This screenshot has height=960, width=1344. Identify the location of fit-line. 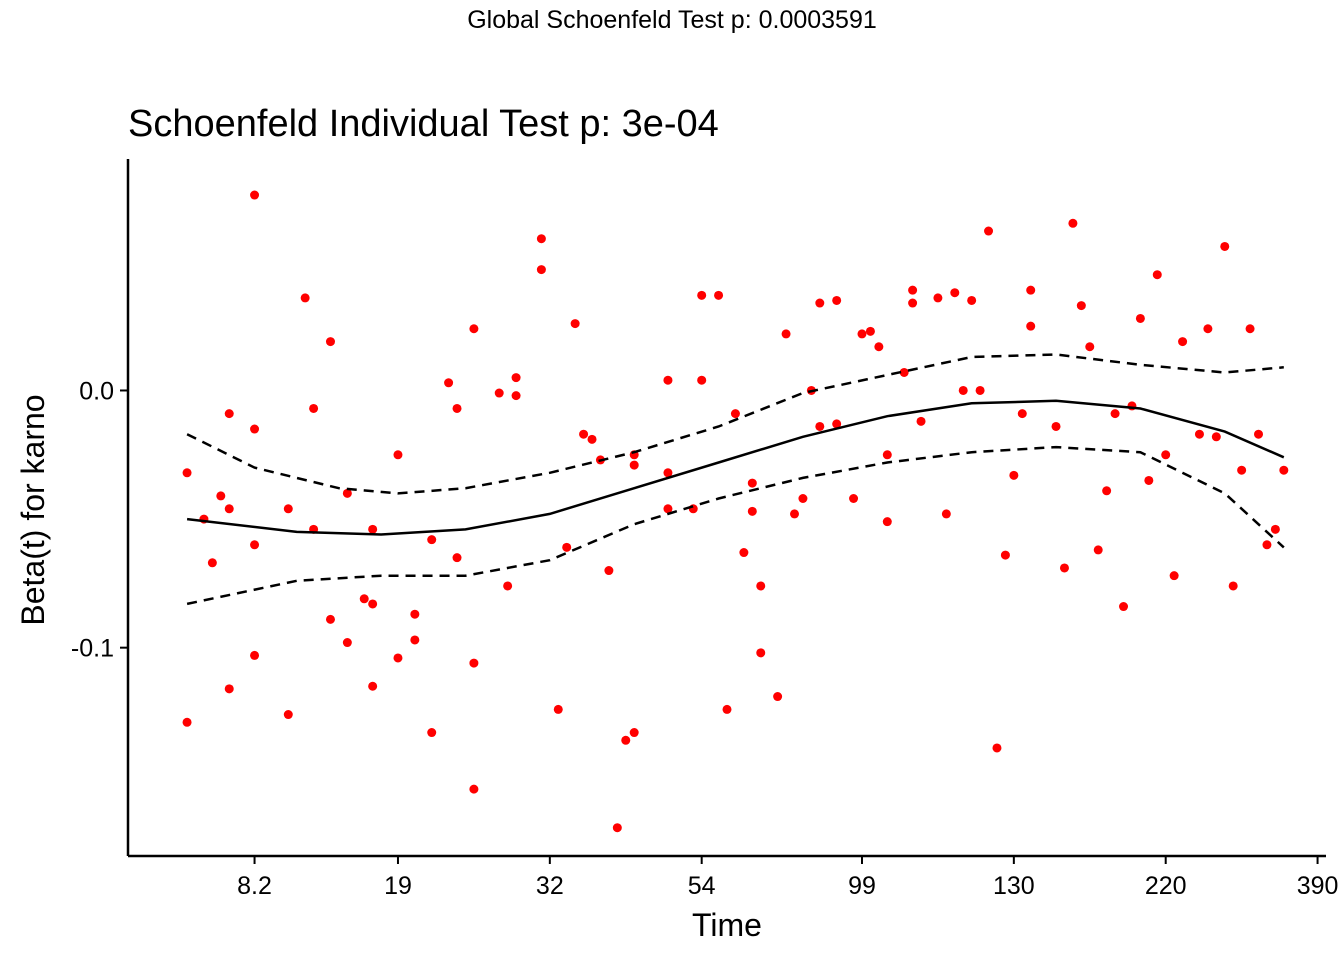
(735, 467).